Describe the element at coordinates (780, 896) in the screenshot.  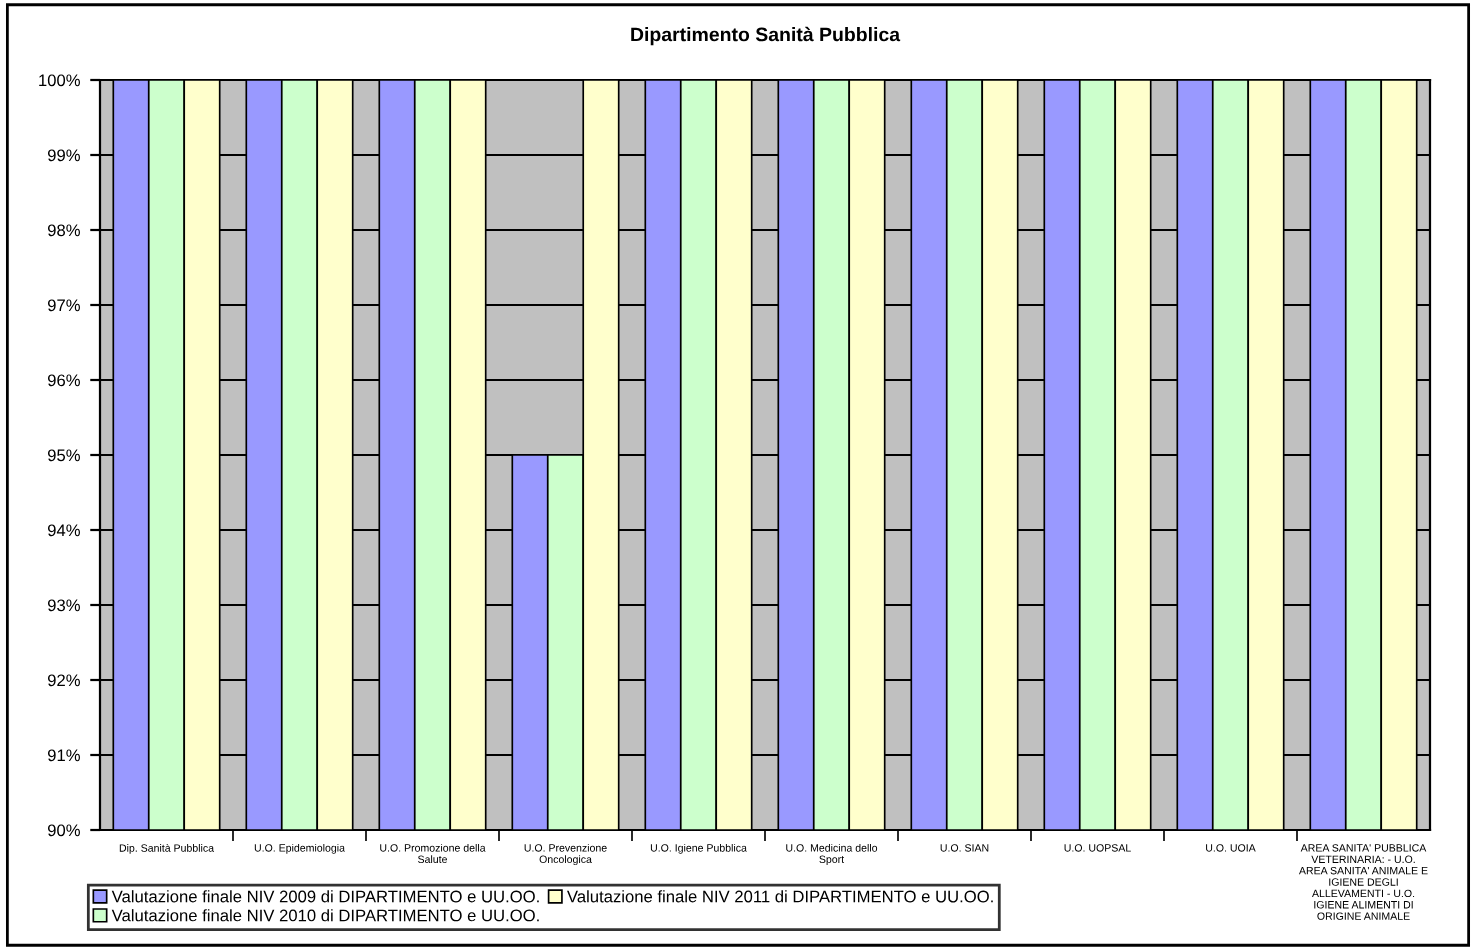
I see `legend-label: Valutazione finale NIV 2011 di DIPARTIMENTO e UU.OO.` at that location.